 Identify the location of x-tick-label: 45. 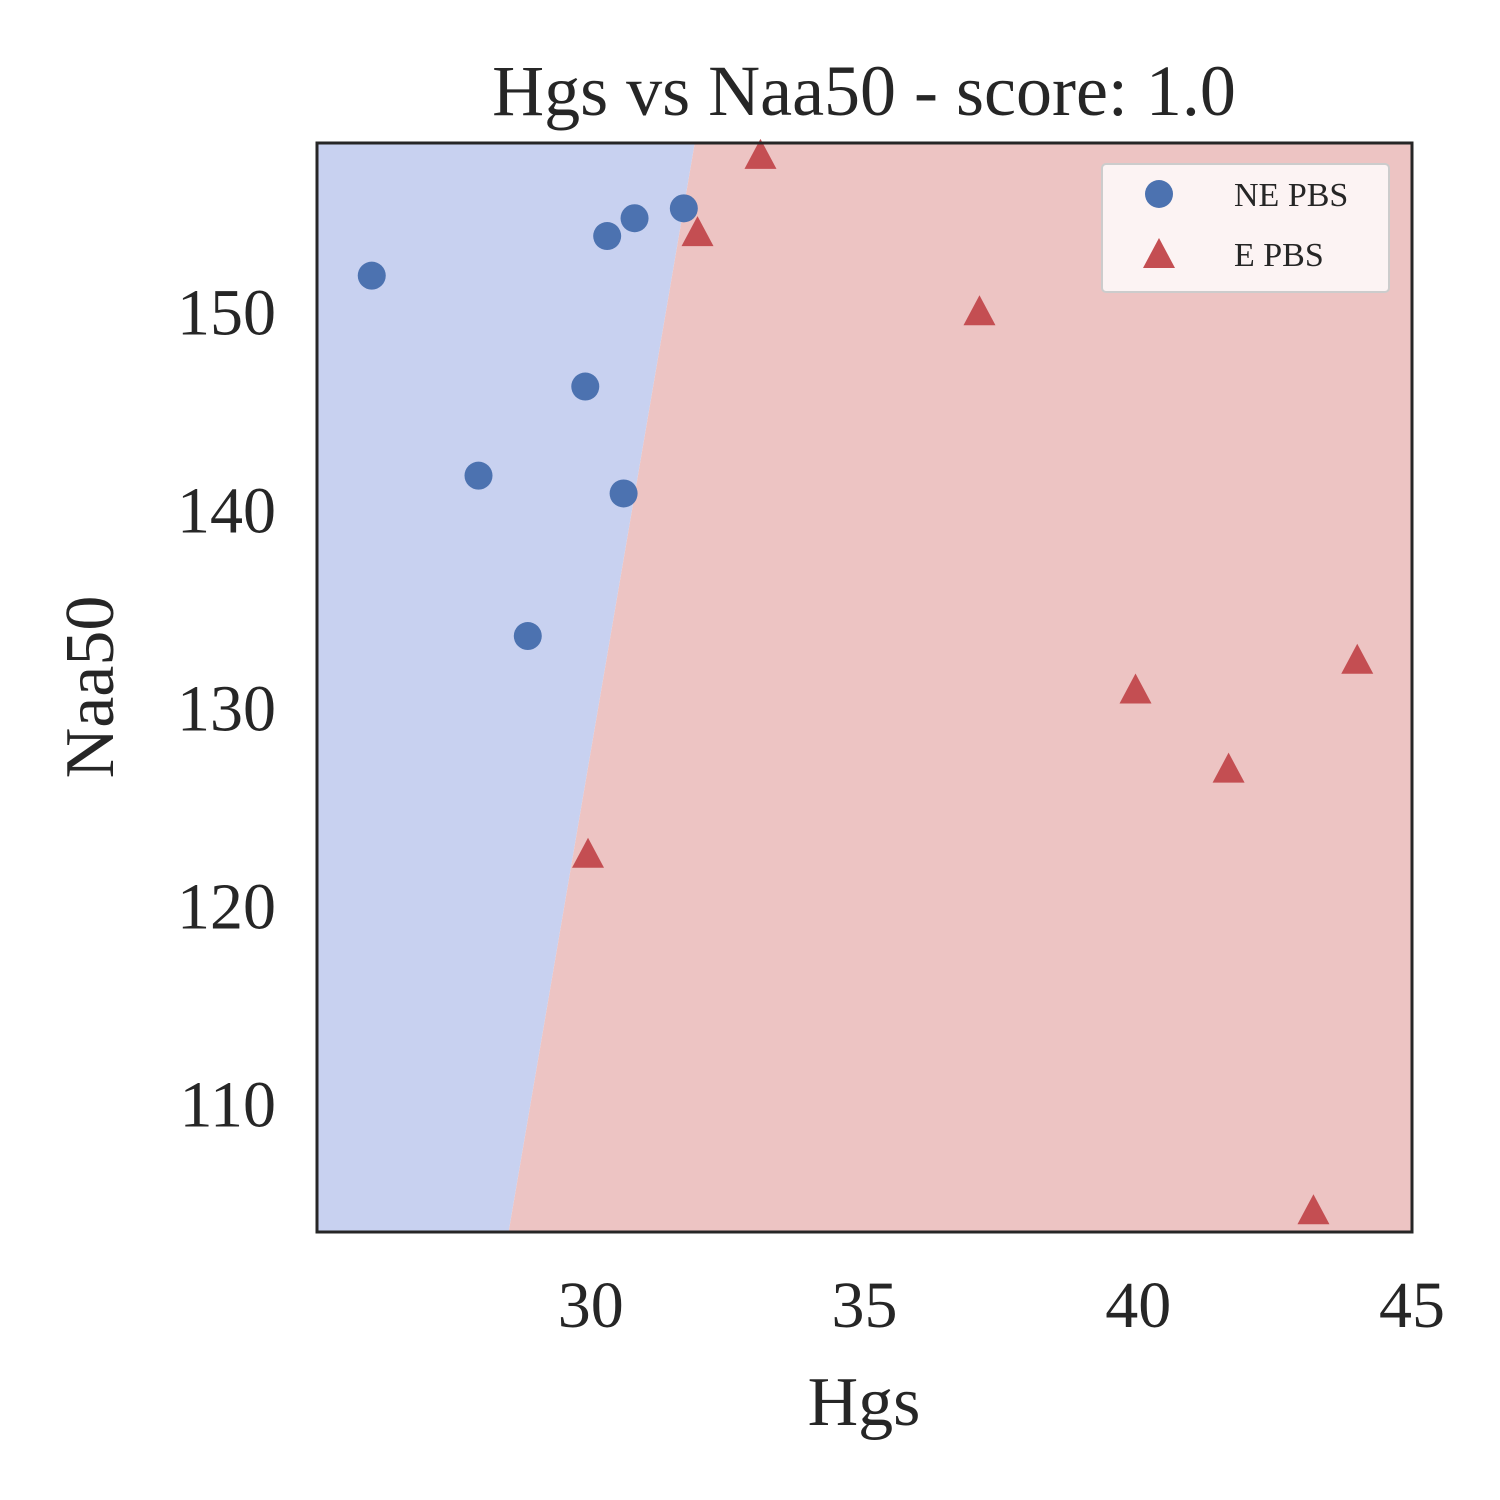
(1412, 1305).